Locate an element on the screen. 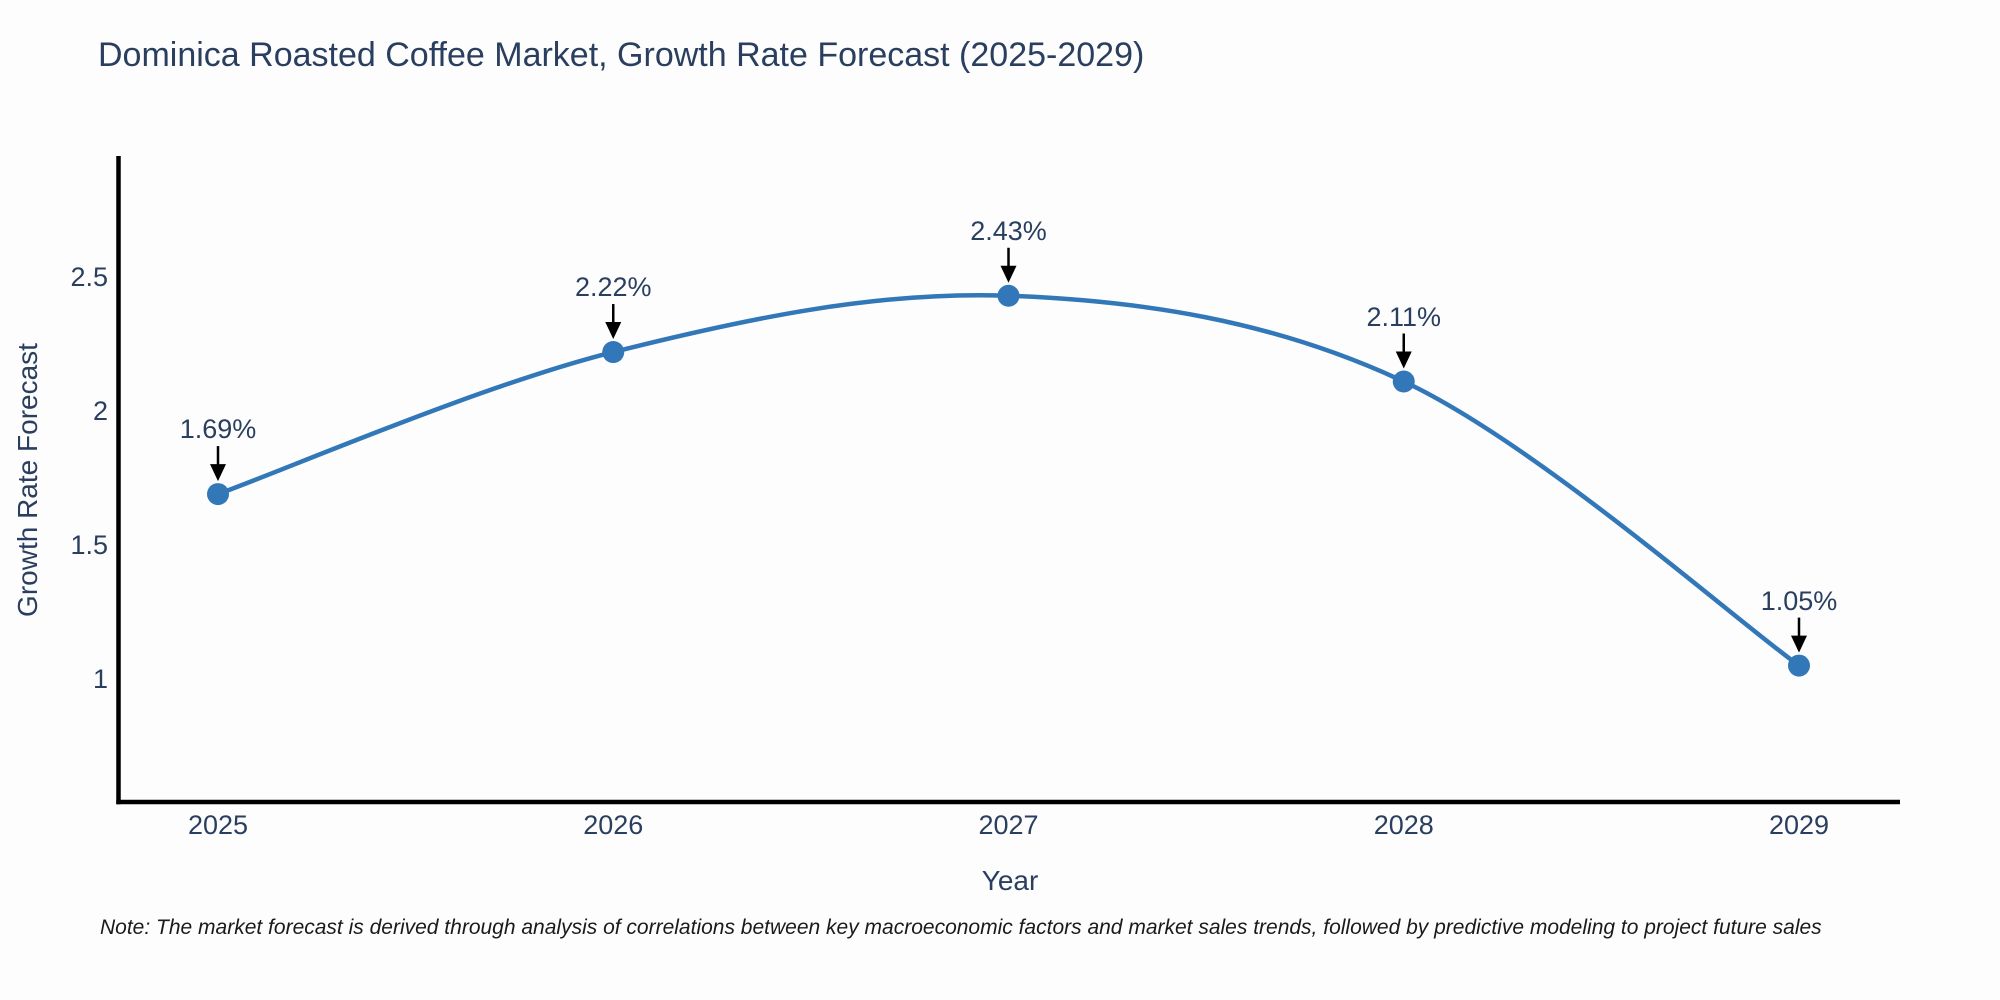  y-tick-label: 2.5 is located at coordinates (89, 277).